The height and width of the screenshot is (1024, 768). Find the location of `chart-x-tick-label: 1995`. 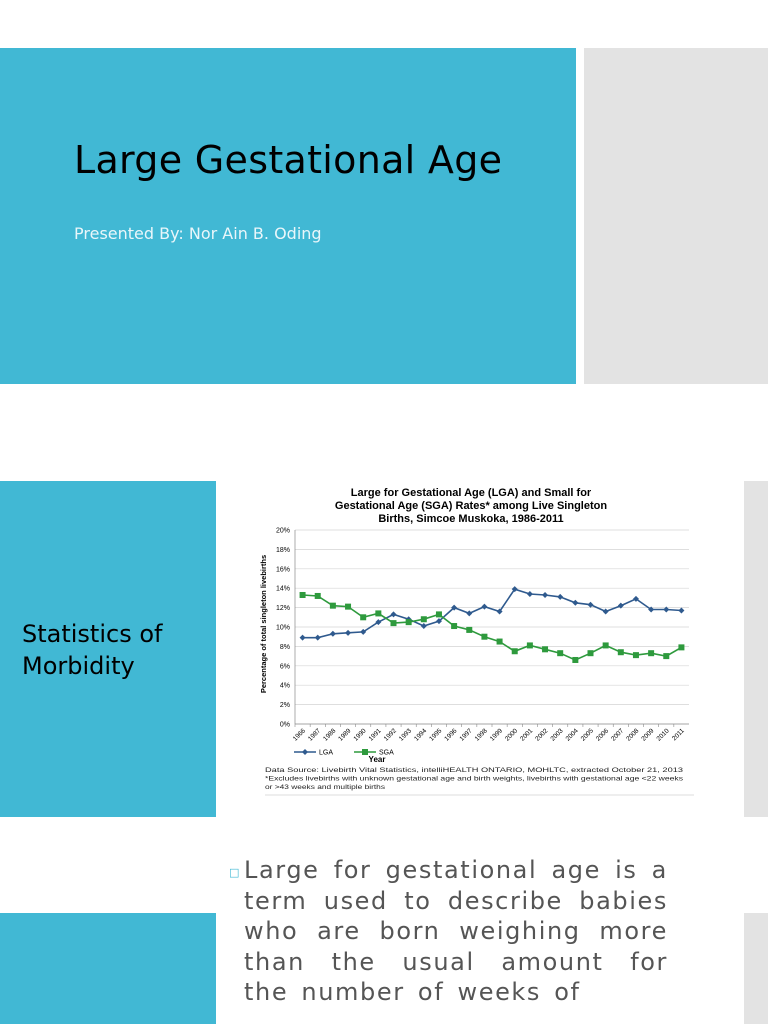

chart-x-tick-label: 1995 is located at coordinates (435, 734).